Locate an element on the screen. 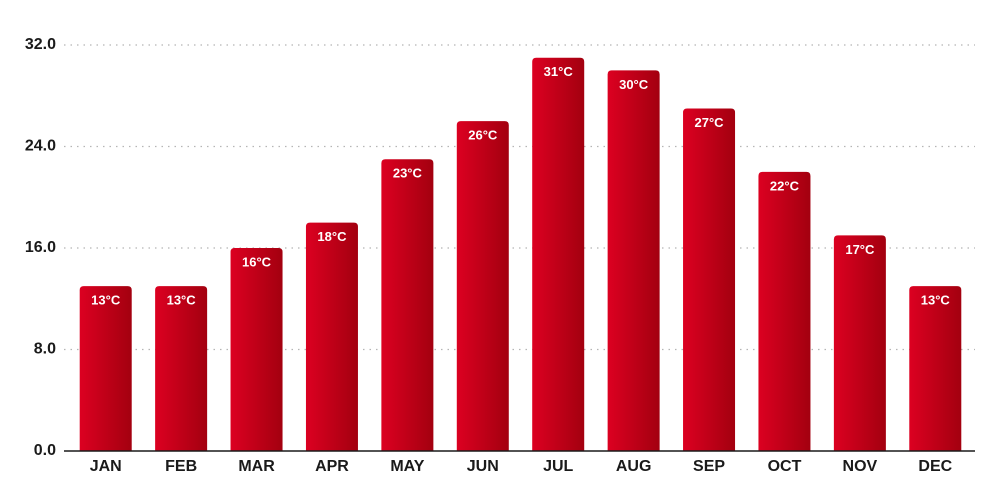 This screenshot has width=1000, height=500. x-tick-label: APR is located at coordinates (332, 466).